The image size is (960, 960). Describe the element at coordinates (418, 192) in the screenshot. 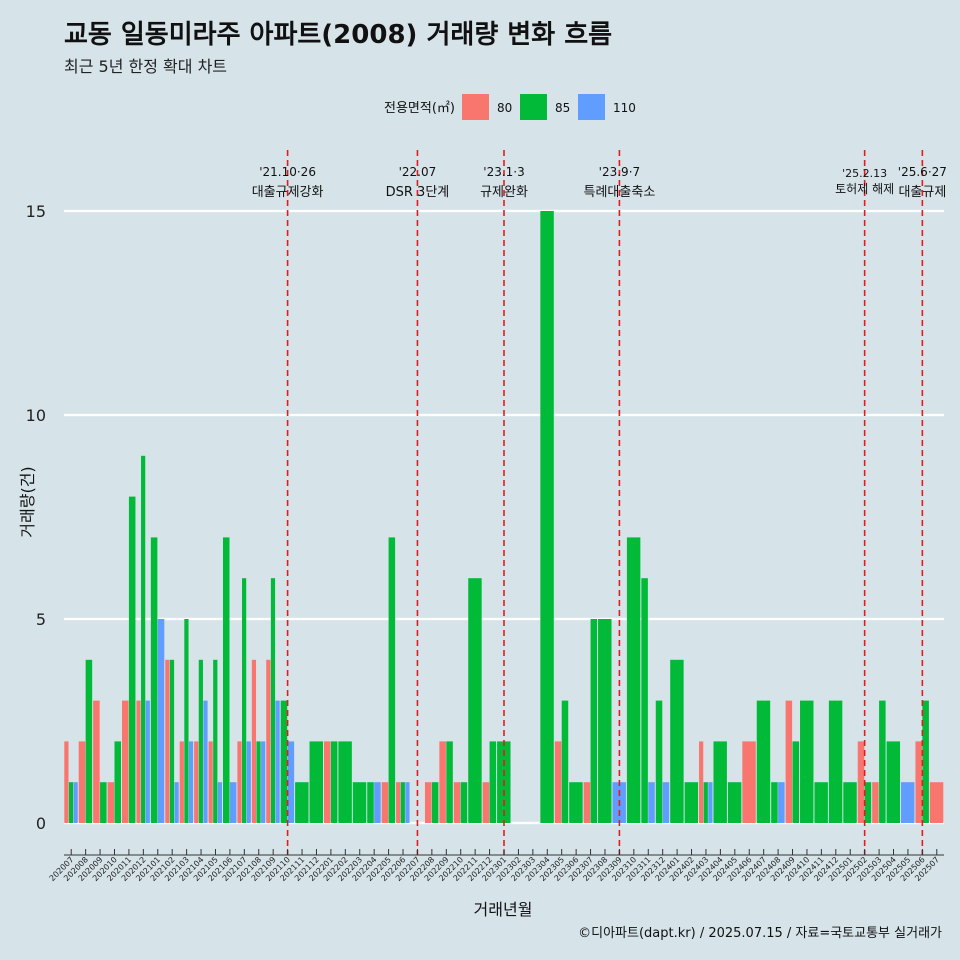

I see `event-name-label: DSR 3단계` at that location.